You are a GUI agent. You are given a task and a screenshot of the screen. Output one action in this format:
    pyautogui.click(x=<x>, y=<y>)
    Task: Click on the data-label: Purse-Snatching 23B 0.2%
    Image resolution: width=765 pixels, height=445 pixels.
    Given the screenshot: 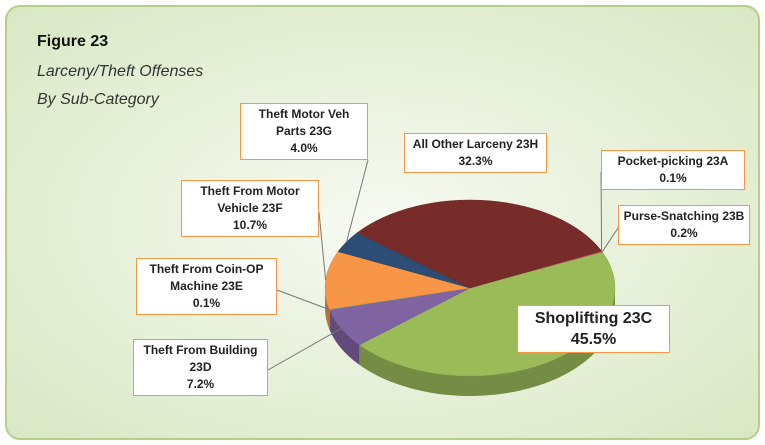 What is the action you would take?
    pyautogui.click(x=684, y=225)
    